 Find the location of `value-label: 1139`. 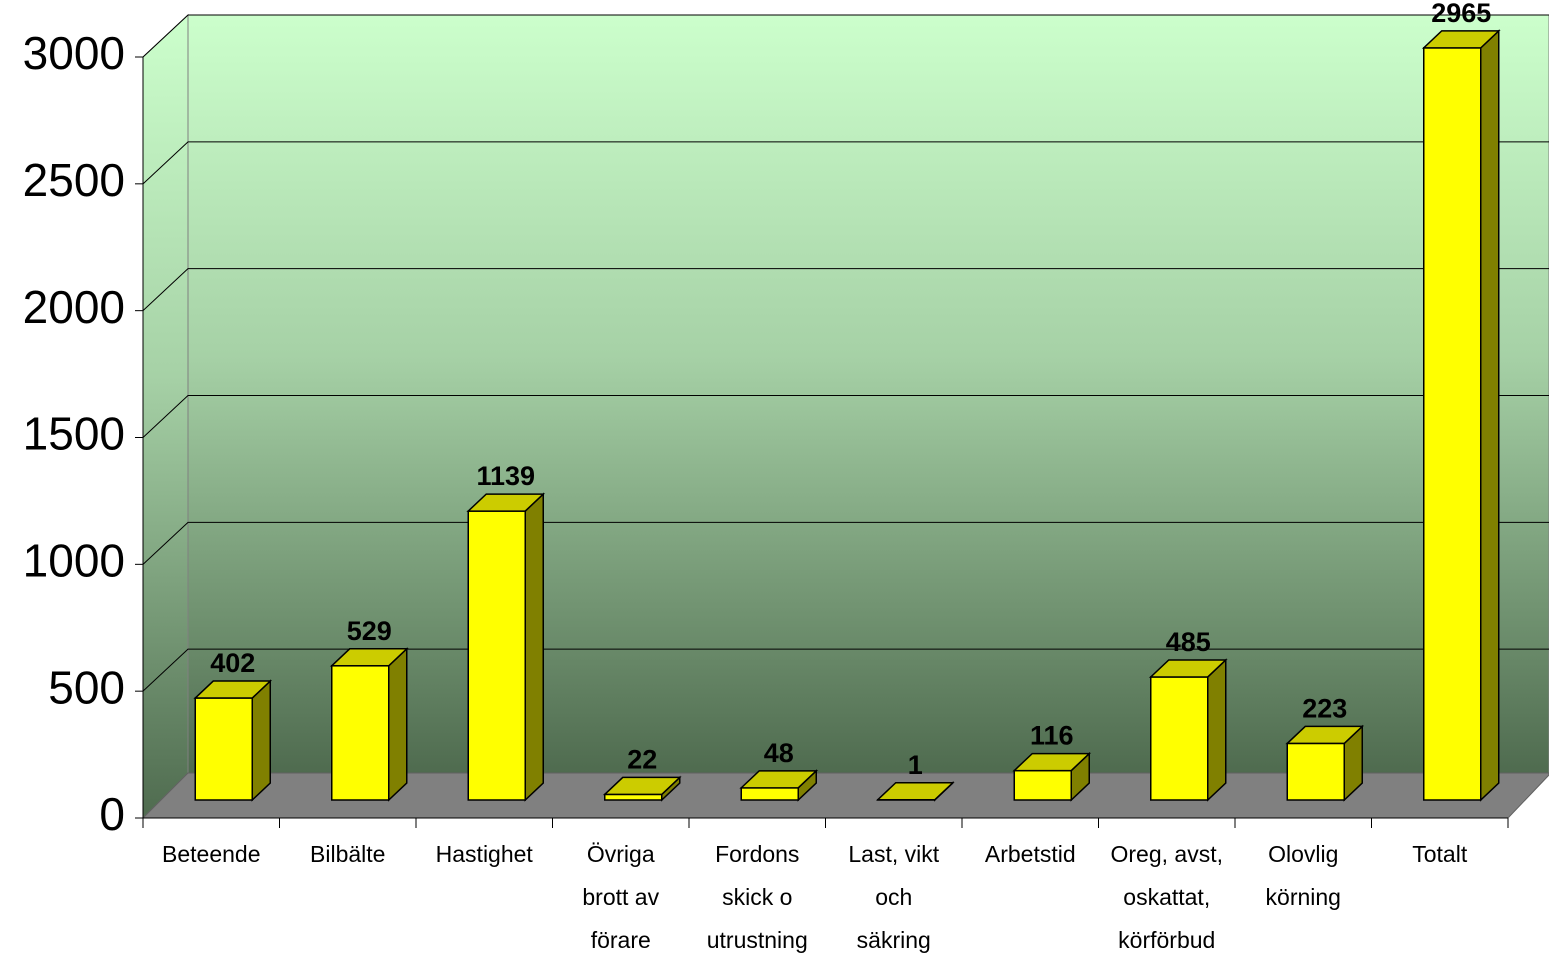

value-label: 1139 is located at coordinates (505, 476).